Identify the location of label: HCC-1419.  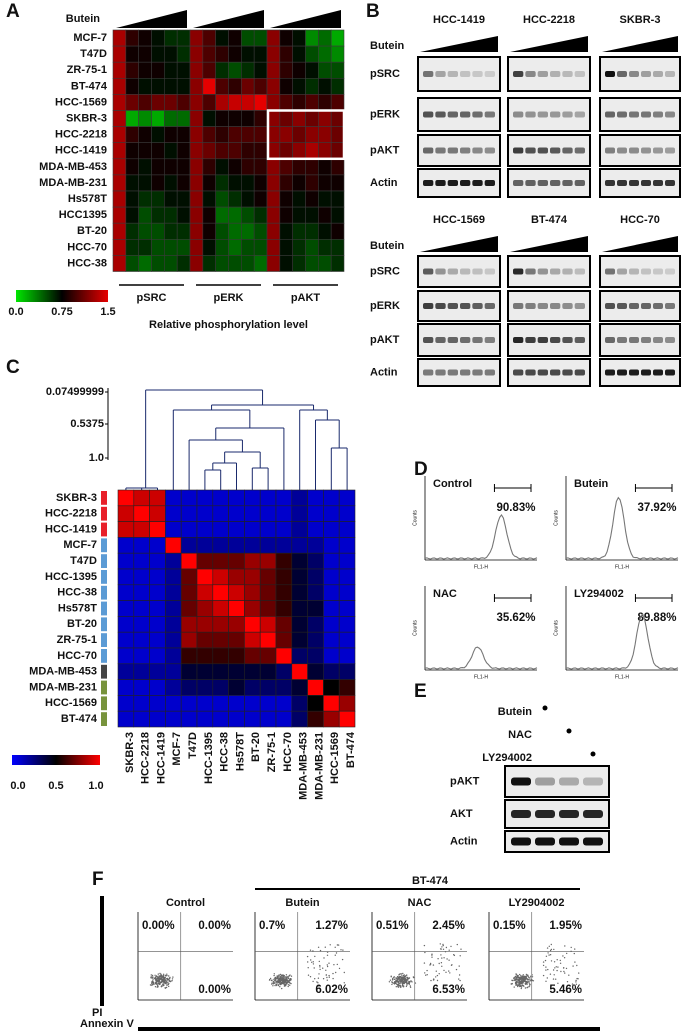
(459, 20).